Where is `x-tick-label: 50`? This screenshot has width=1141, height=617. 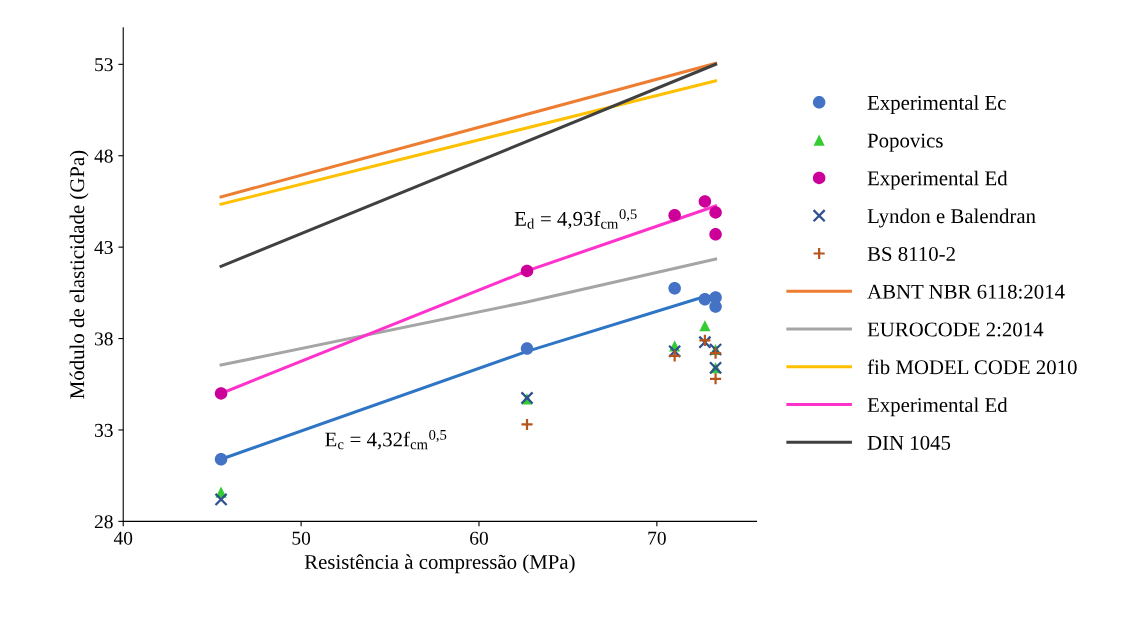 x-tick-label: 50 is located at coordinates (301, 538).